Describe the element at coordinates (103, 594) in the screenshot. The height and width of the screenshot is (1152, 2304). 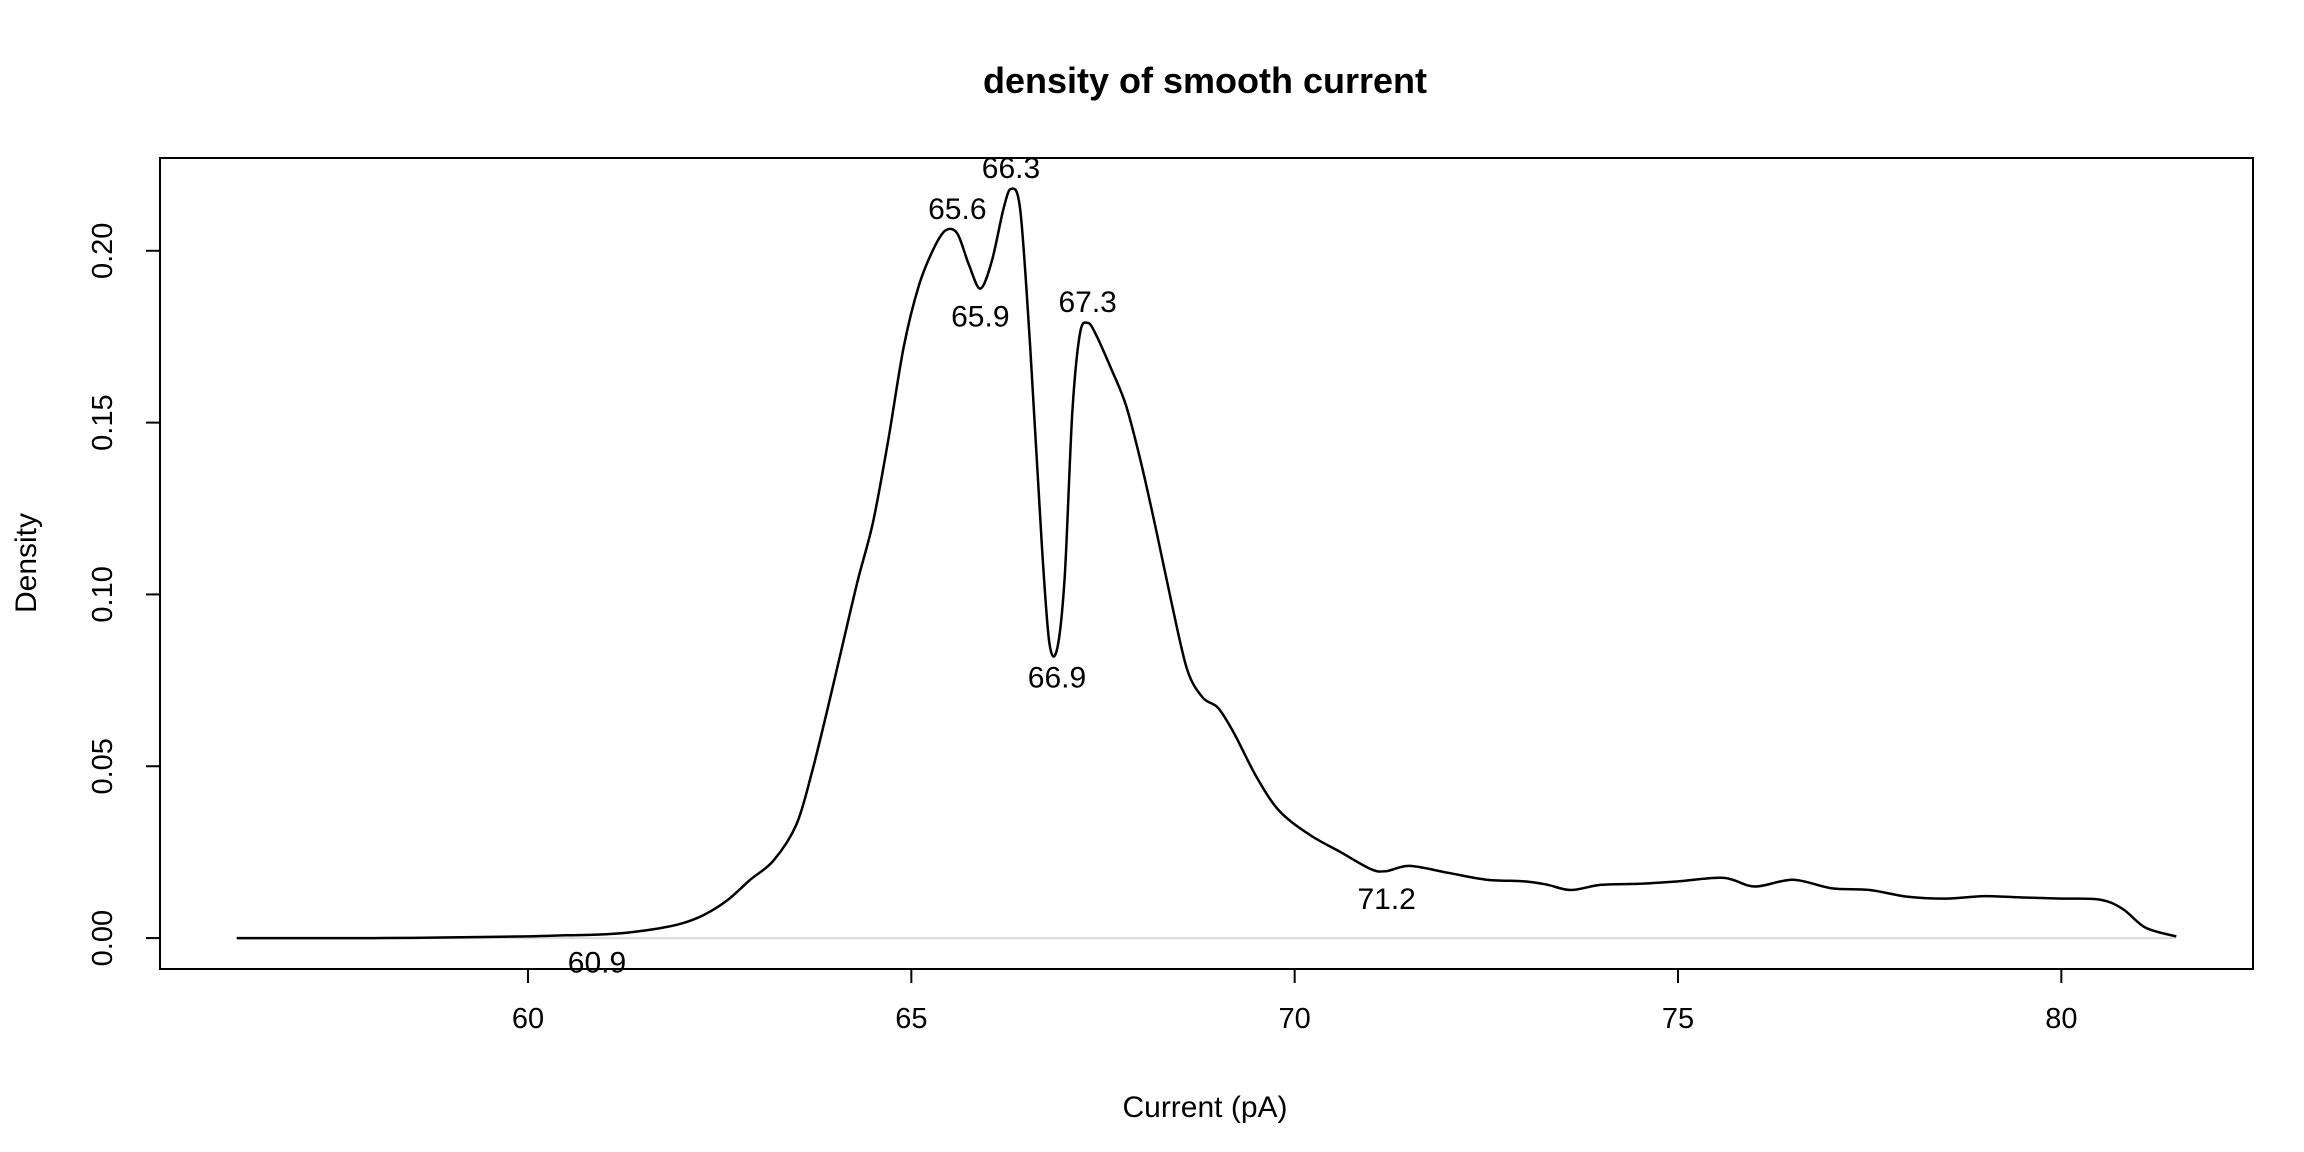
I see `y-tick-label: 0.10` at that location.